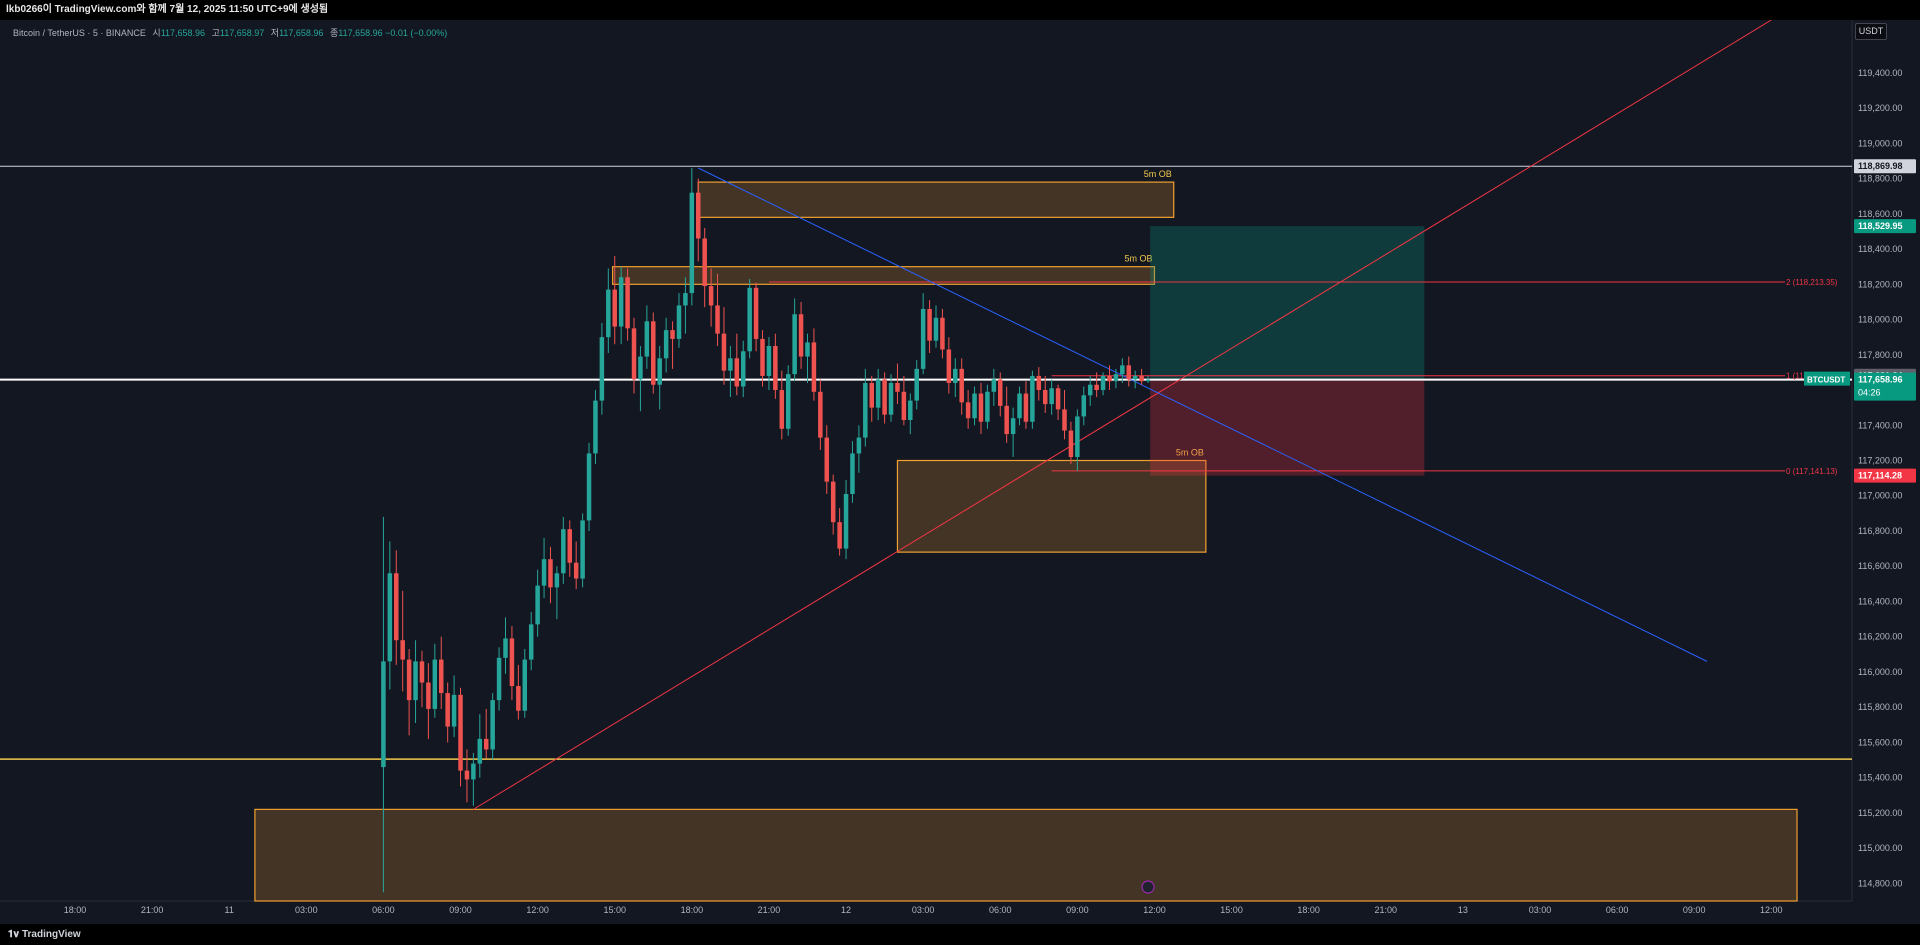  Describe the element at coordinates (1463, 910) in the screenshot. I see `time-tick-label: 13` at that location.